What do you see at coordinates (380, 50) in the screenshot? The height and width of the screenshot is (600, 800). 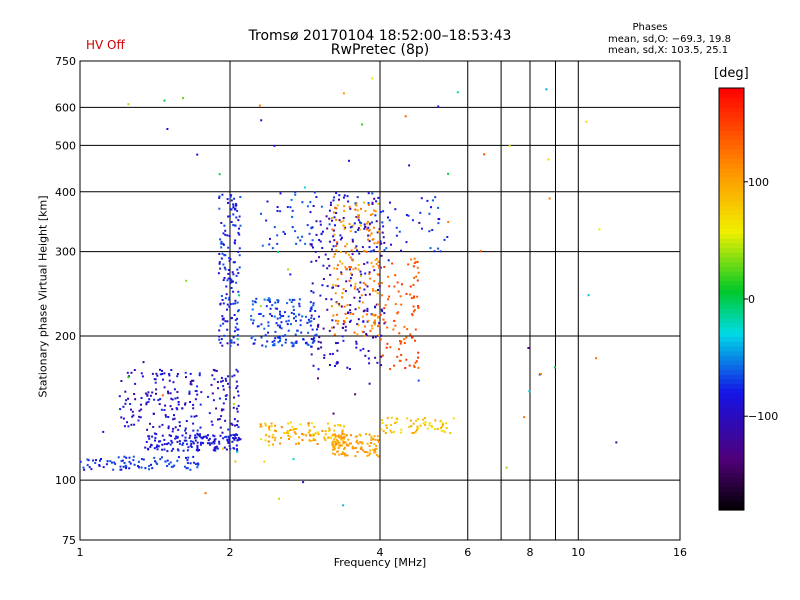 I see `chart-title-line2: RwPretec (8p)` at bounding box center [380, 50].